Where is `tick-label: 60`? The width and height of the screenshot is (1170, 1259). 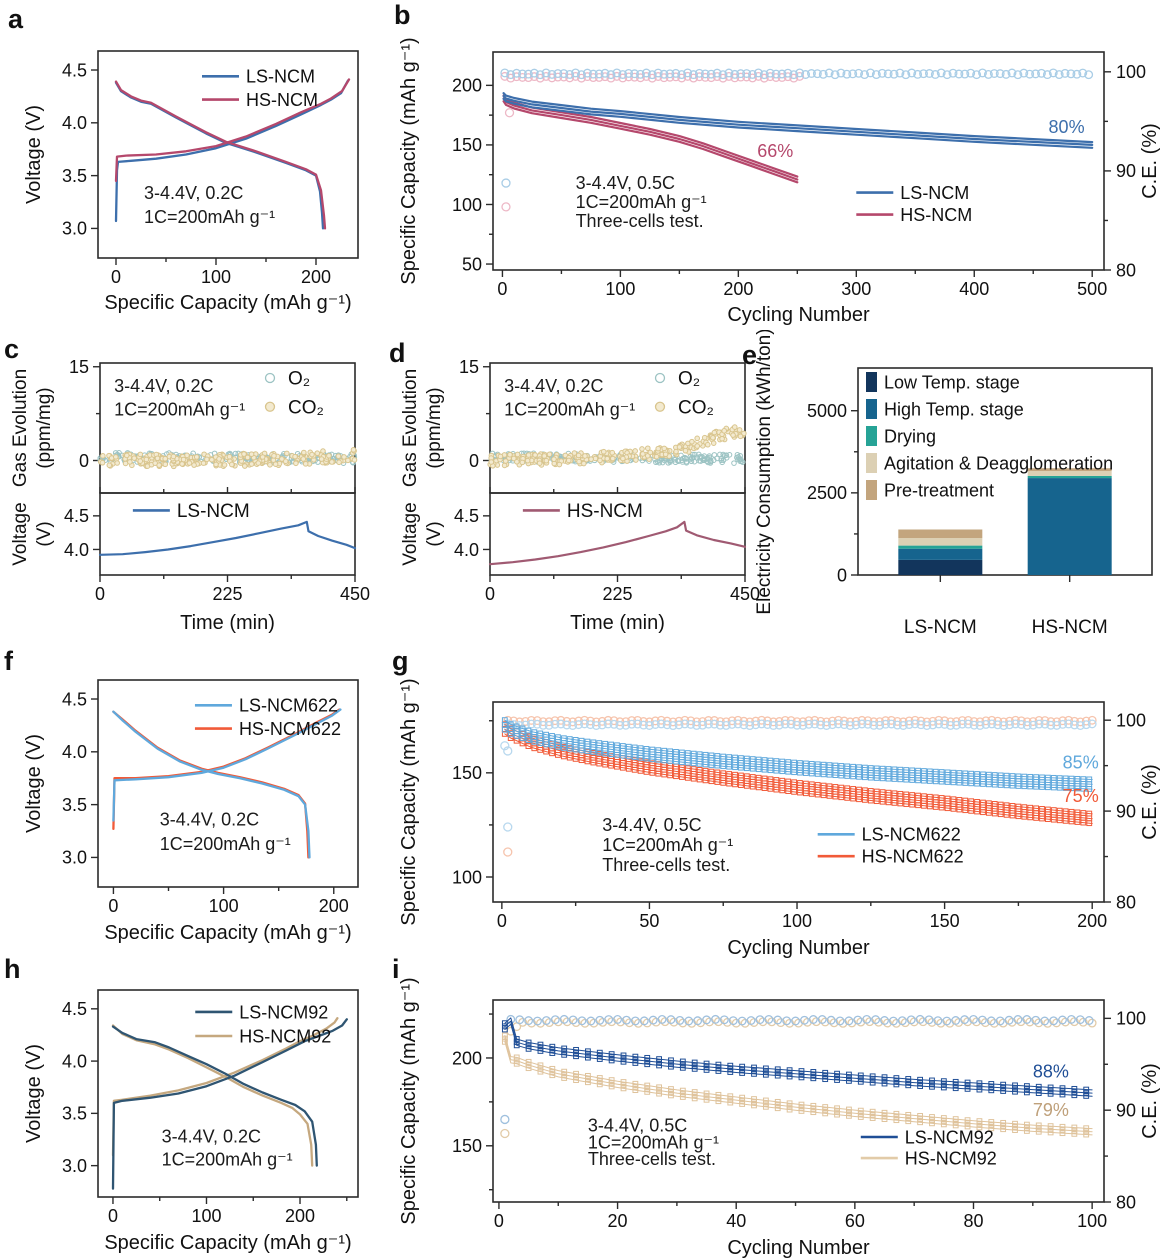 tick-label: 60 is located at coordinates (855, 1221).